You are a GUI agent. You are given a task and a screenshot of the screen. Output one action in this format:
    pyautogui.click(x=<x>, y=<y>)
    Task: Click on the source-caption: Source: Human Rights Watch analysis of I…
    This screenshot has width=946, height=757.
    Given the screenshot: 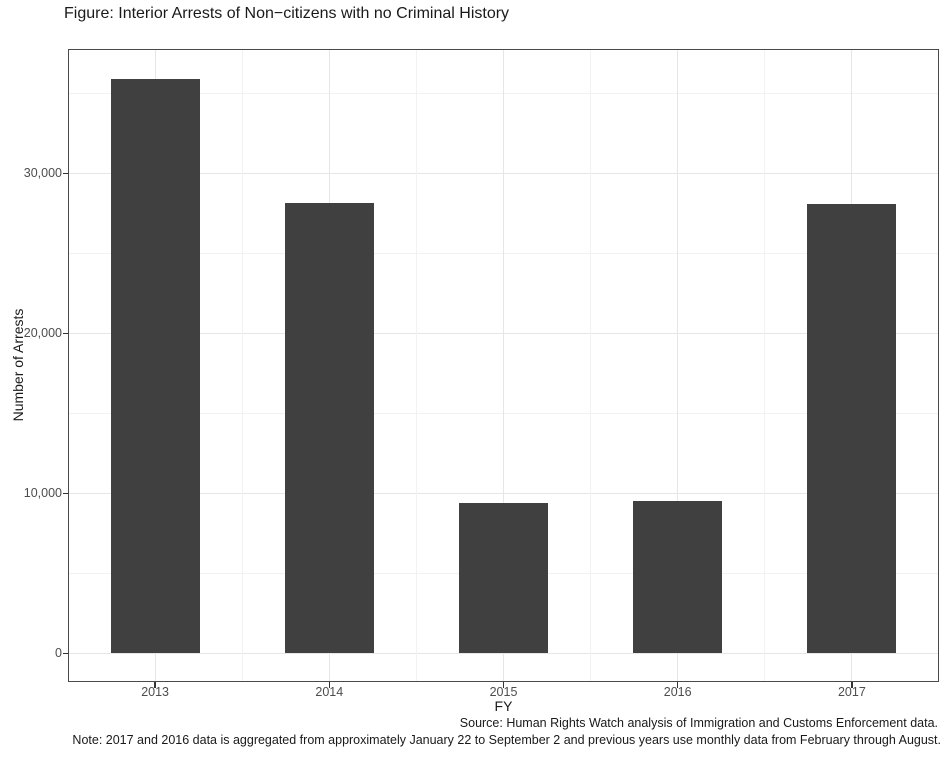 What is the action you would take?
    pyautogui.click(x=698, y=723)
    